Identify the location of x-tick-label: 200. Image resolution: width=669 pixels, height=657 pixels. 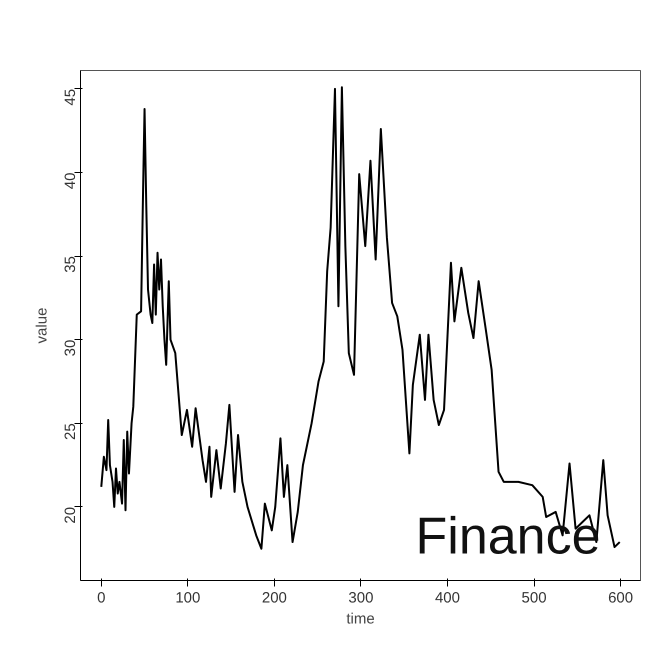
(274, 598).